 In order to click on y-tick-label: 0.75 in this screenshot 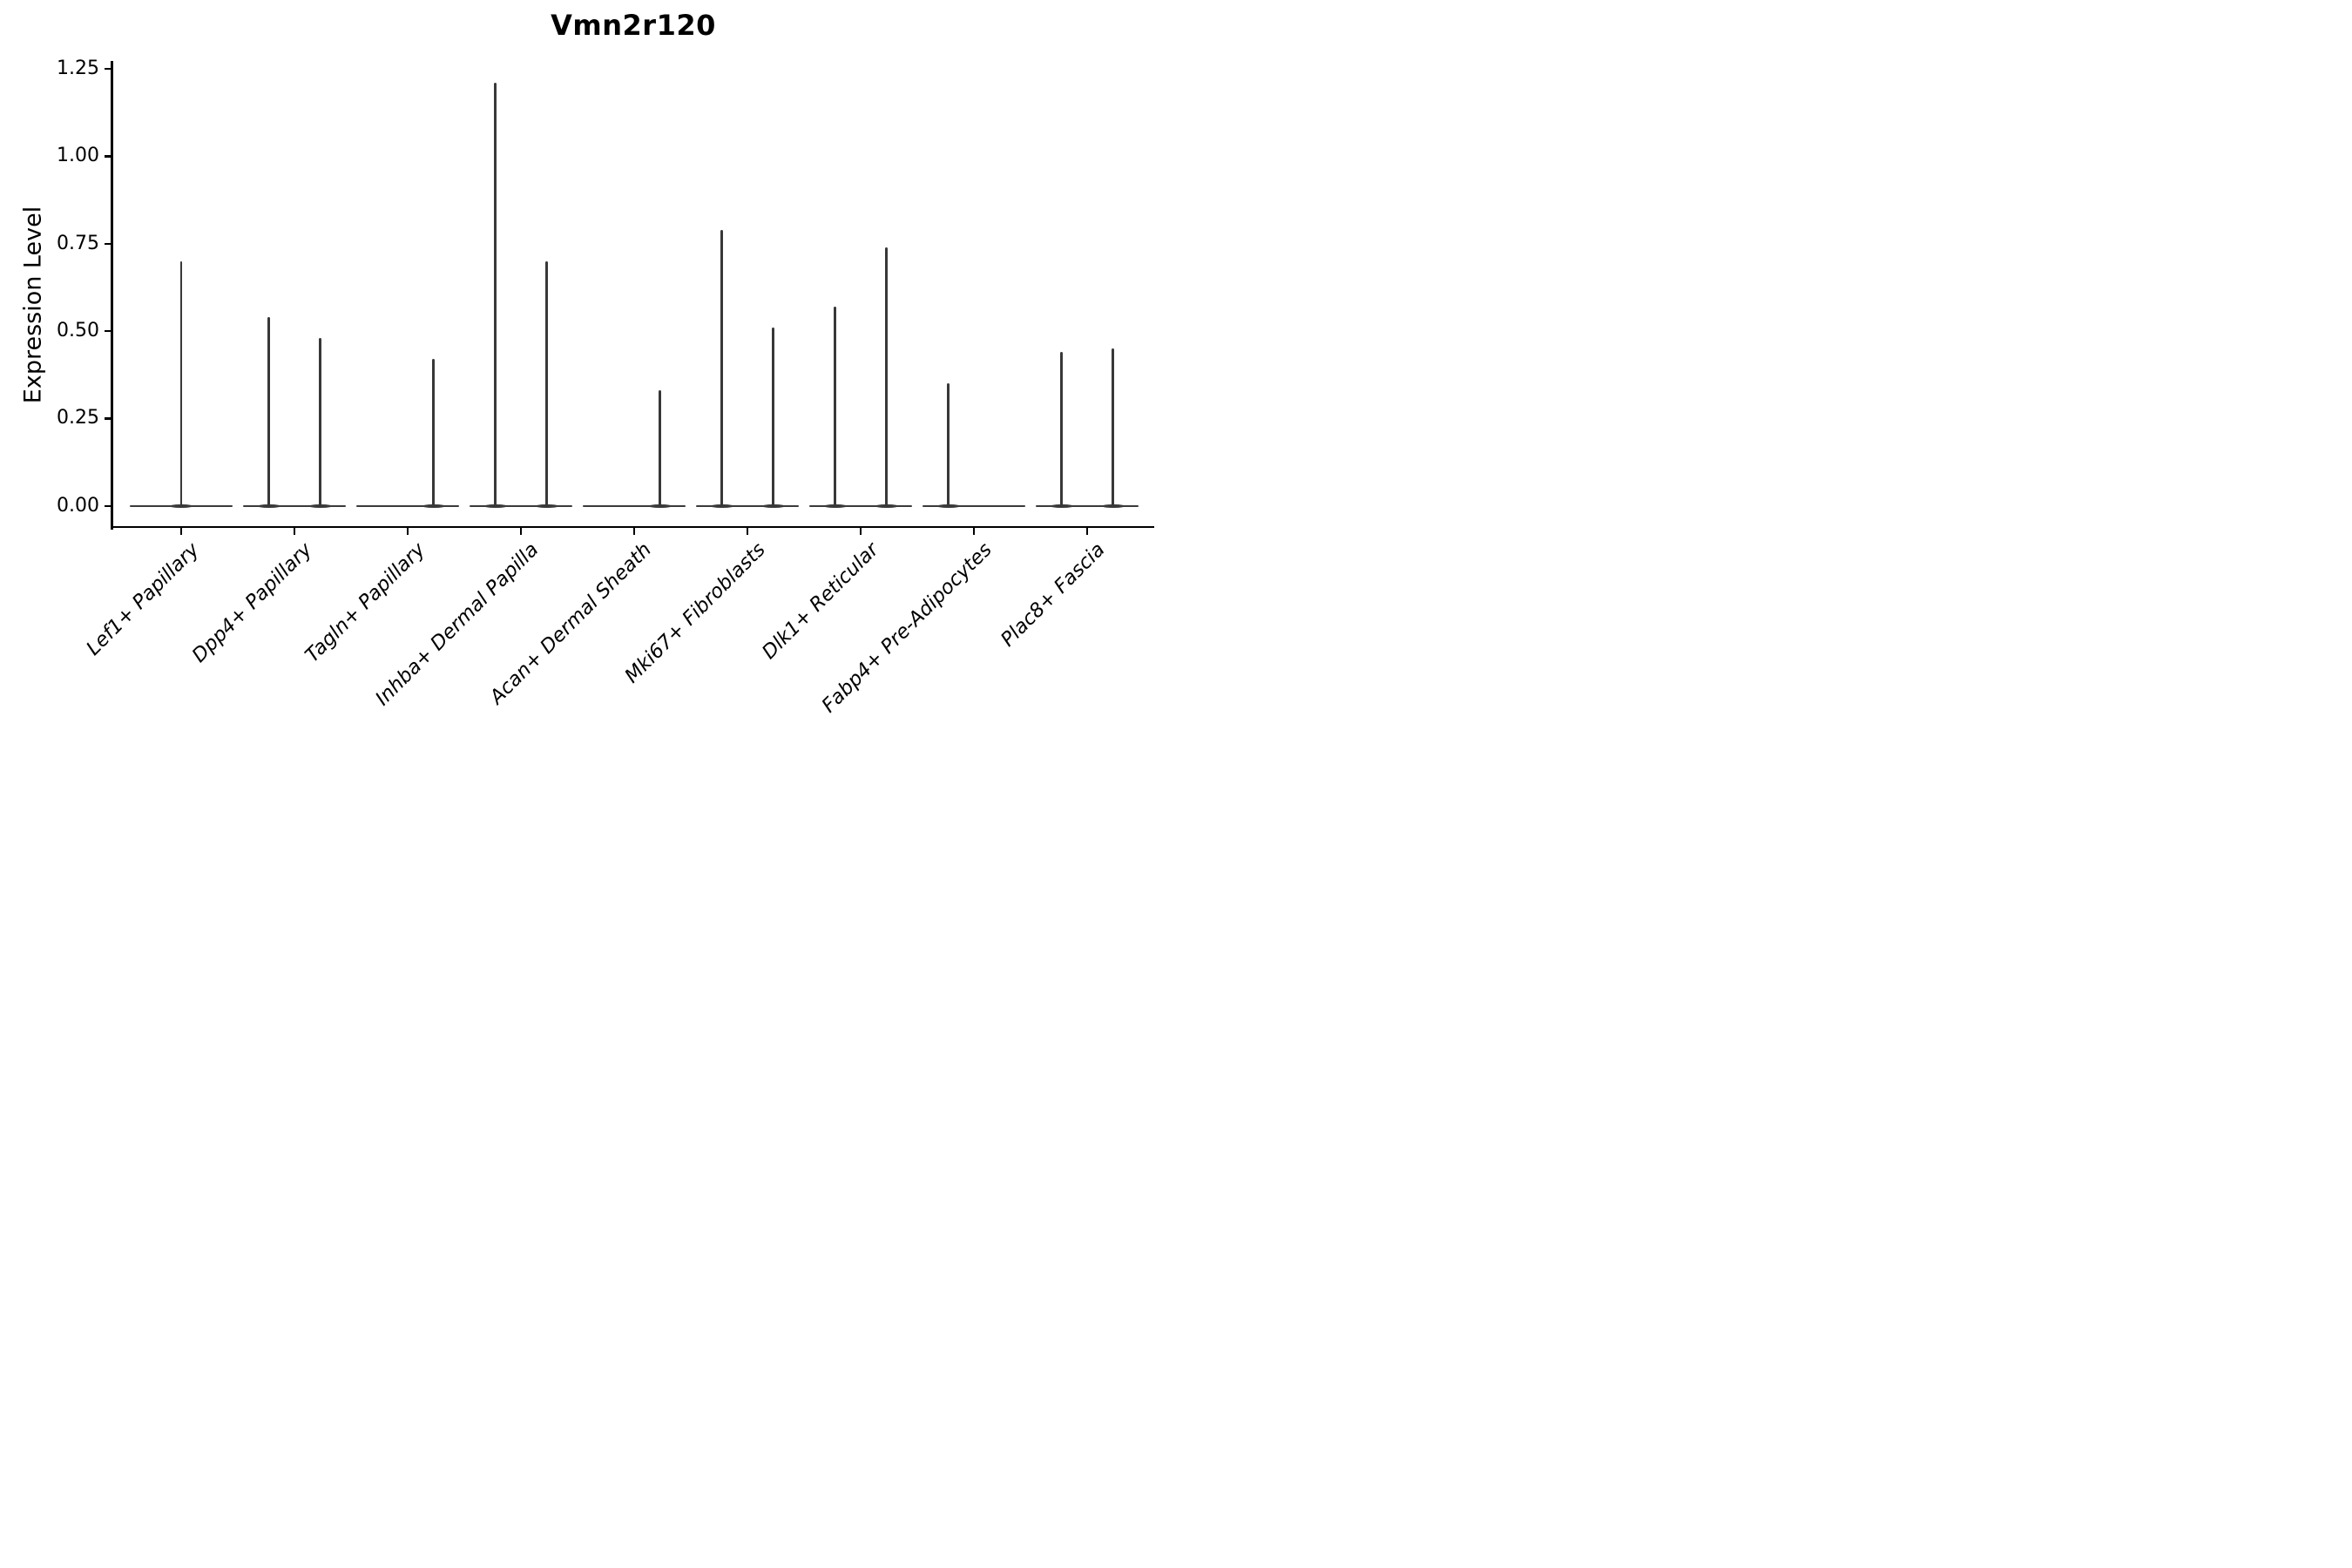, I will do `click(78, 243)`.